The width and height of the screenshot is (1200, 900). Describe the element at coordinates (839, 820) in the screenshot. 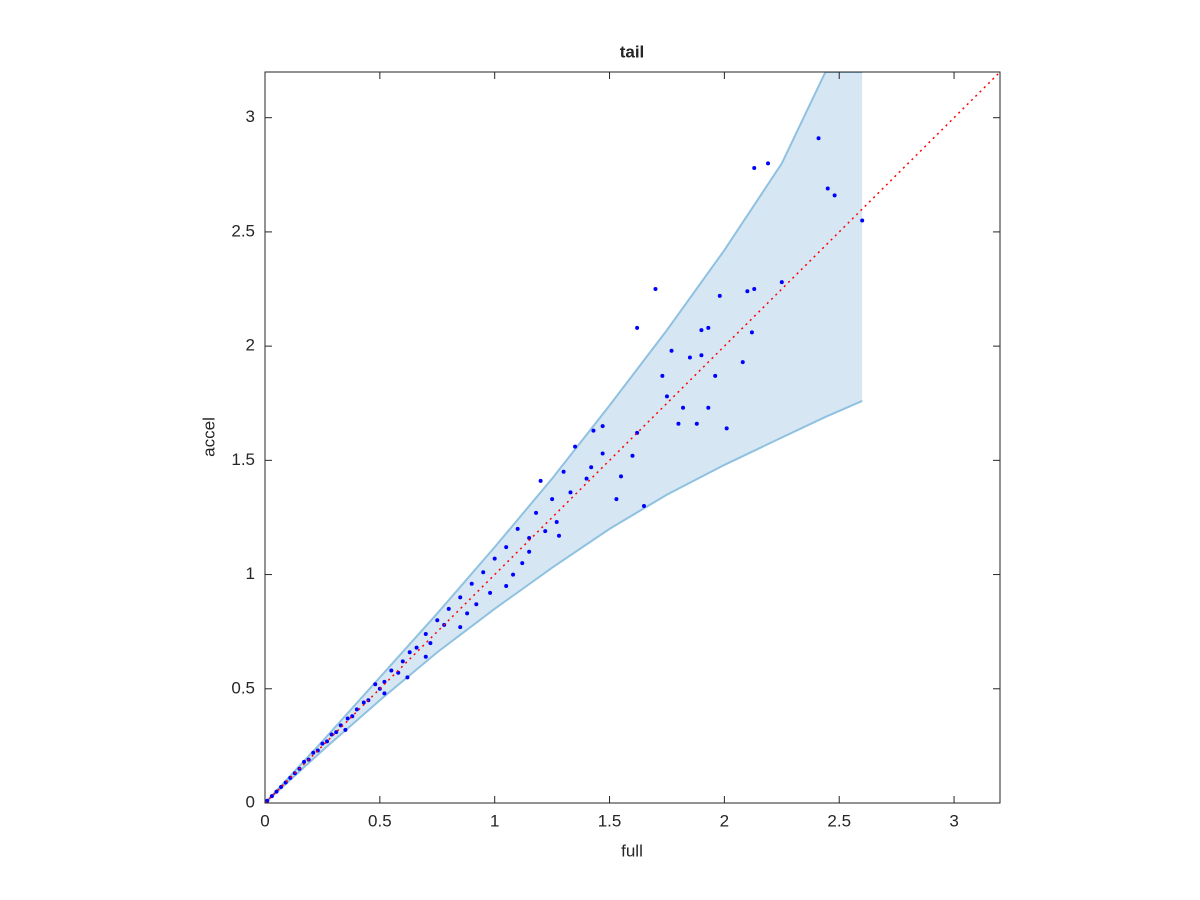

I see `x-tick-label: 2.5` at that location.